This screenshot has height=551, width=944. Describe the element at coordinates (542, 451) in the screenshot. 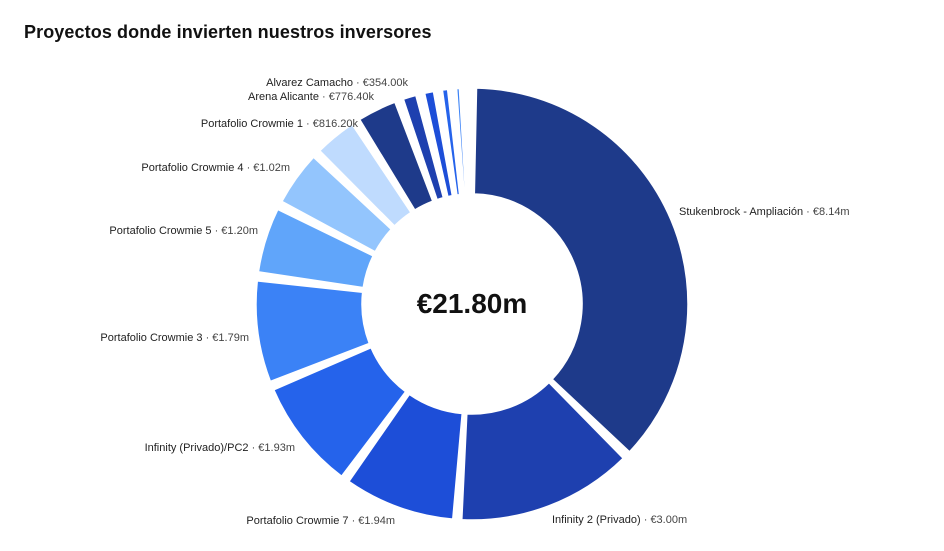

I see `slice-infinity-2-privado` at that location.